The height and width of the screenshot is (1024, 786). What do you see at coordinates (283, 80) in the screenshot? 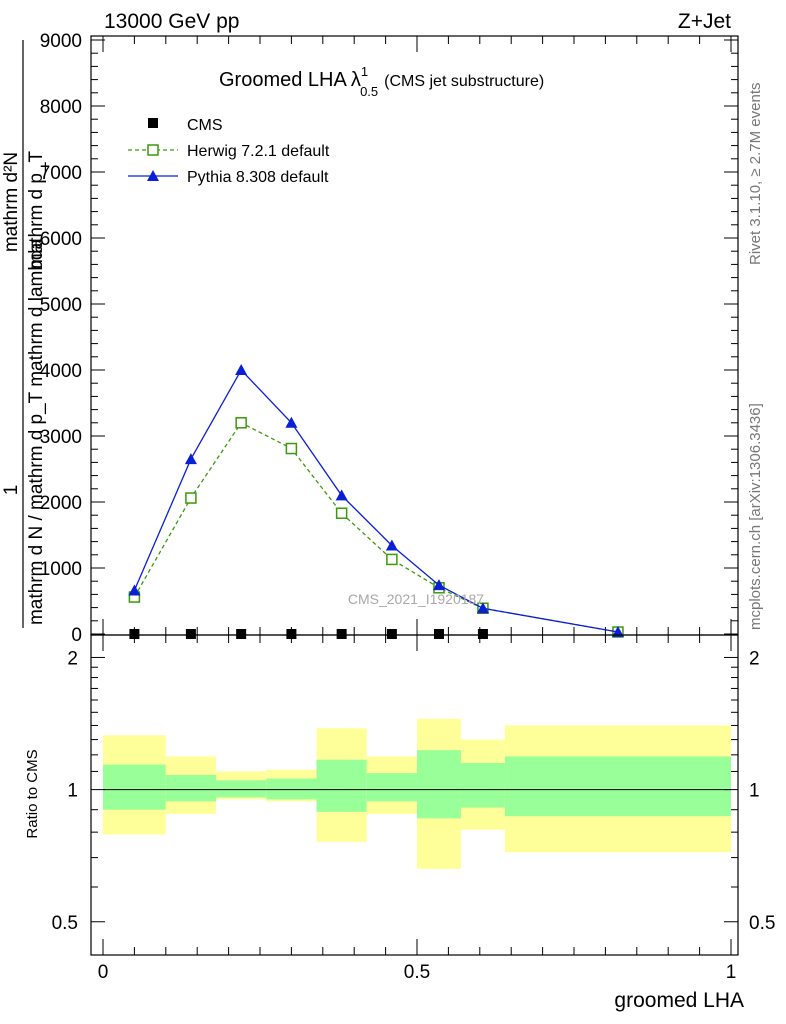
I see `plot-title-main: Groomed LHA` at bounding box center [283, 80].